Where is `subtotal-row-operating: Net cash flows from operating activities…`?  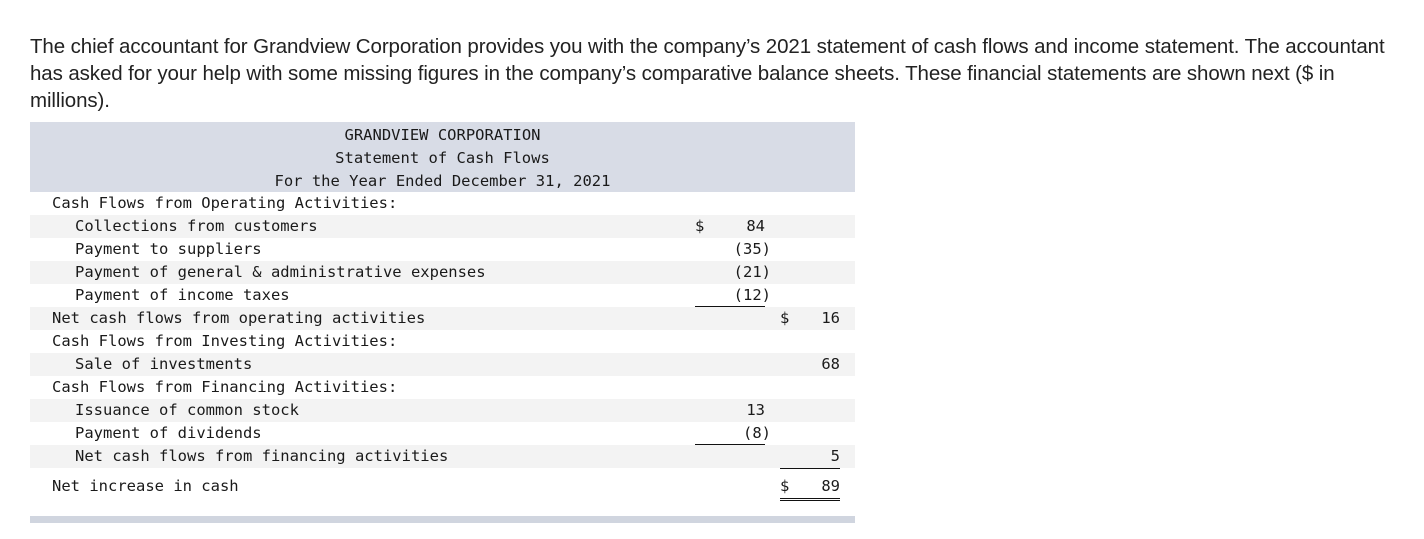 subtotal-row-operating: Net cash flows from operating activities… is located at coordinates (442, 318).